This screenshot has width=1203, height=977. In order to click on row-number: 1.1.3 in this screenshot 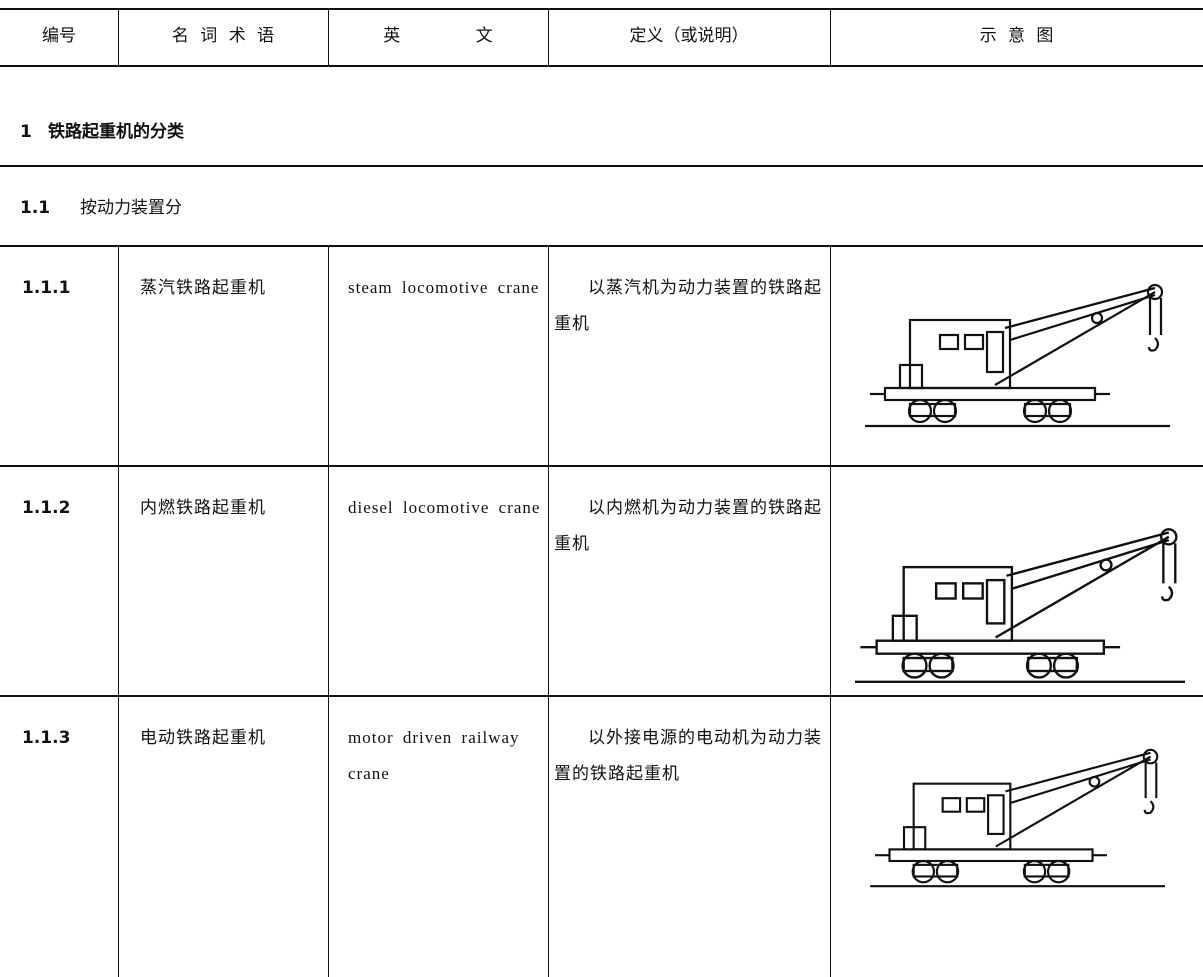, I will do `click(46, 738)`.